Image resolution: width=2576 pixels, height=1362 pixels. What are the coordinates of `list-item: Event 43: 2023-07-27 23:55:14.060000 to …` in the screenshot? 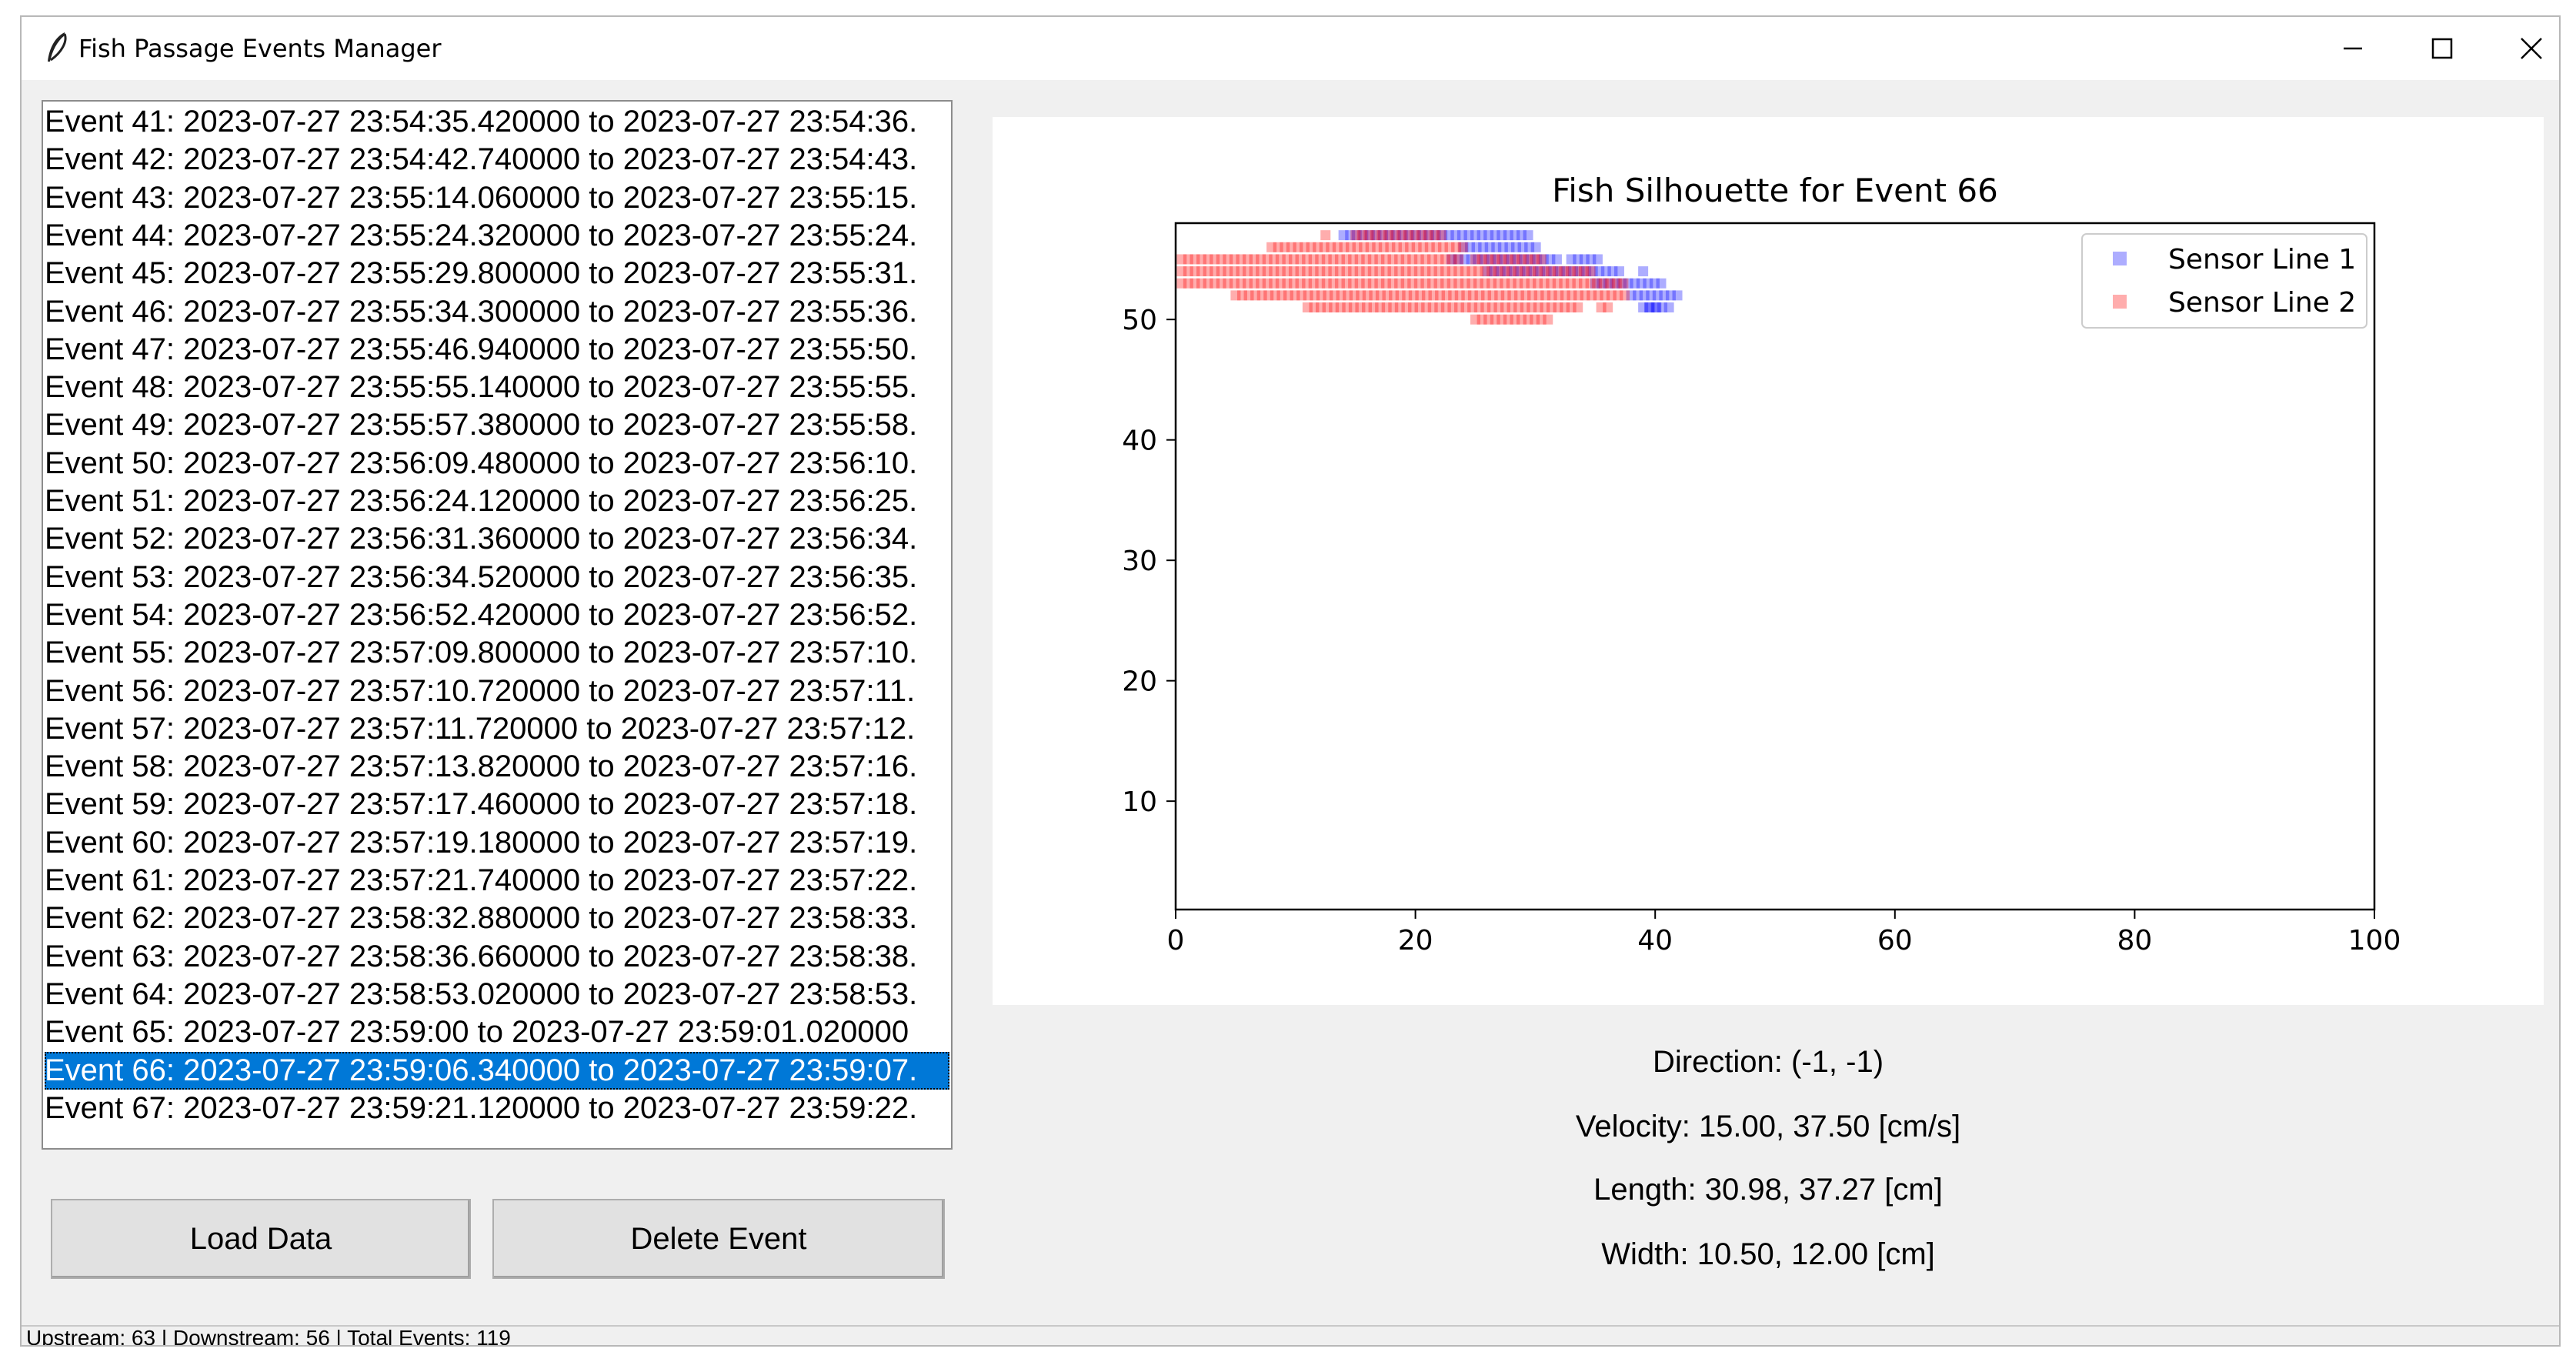 It's located at (482, 197).